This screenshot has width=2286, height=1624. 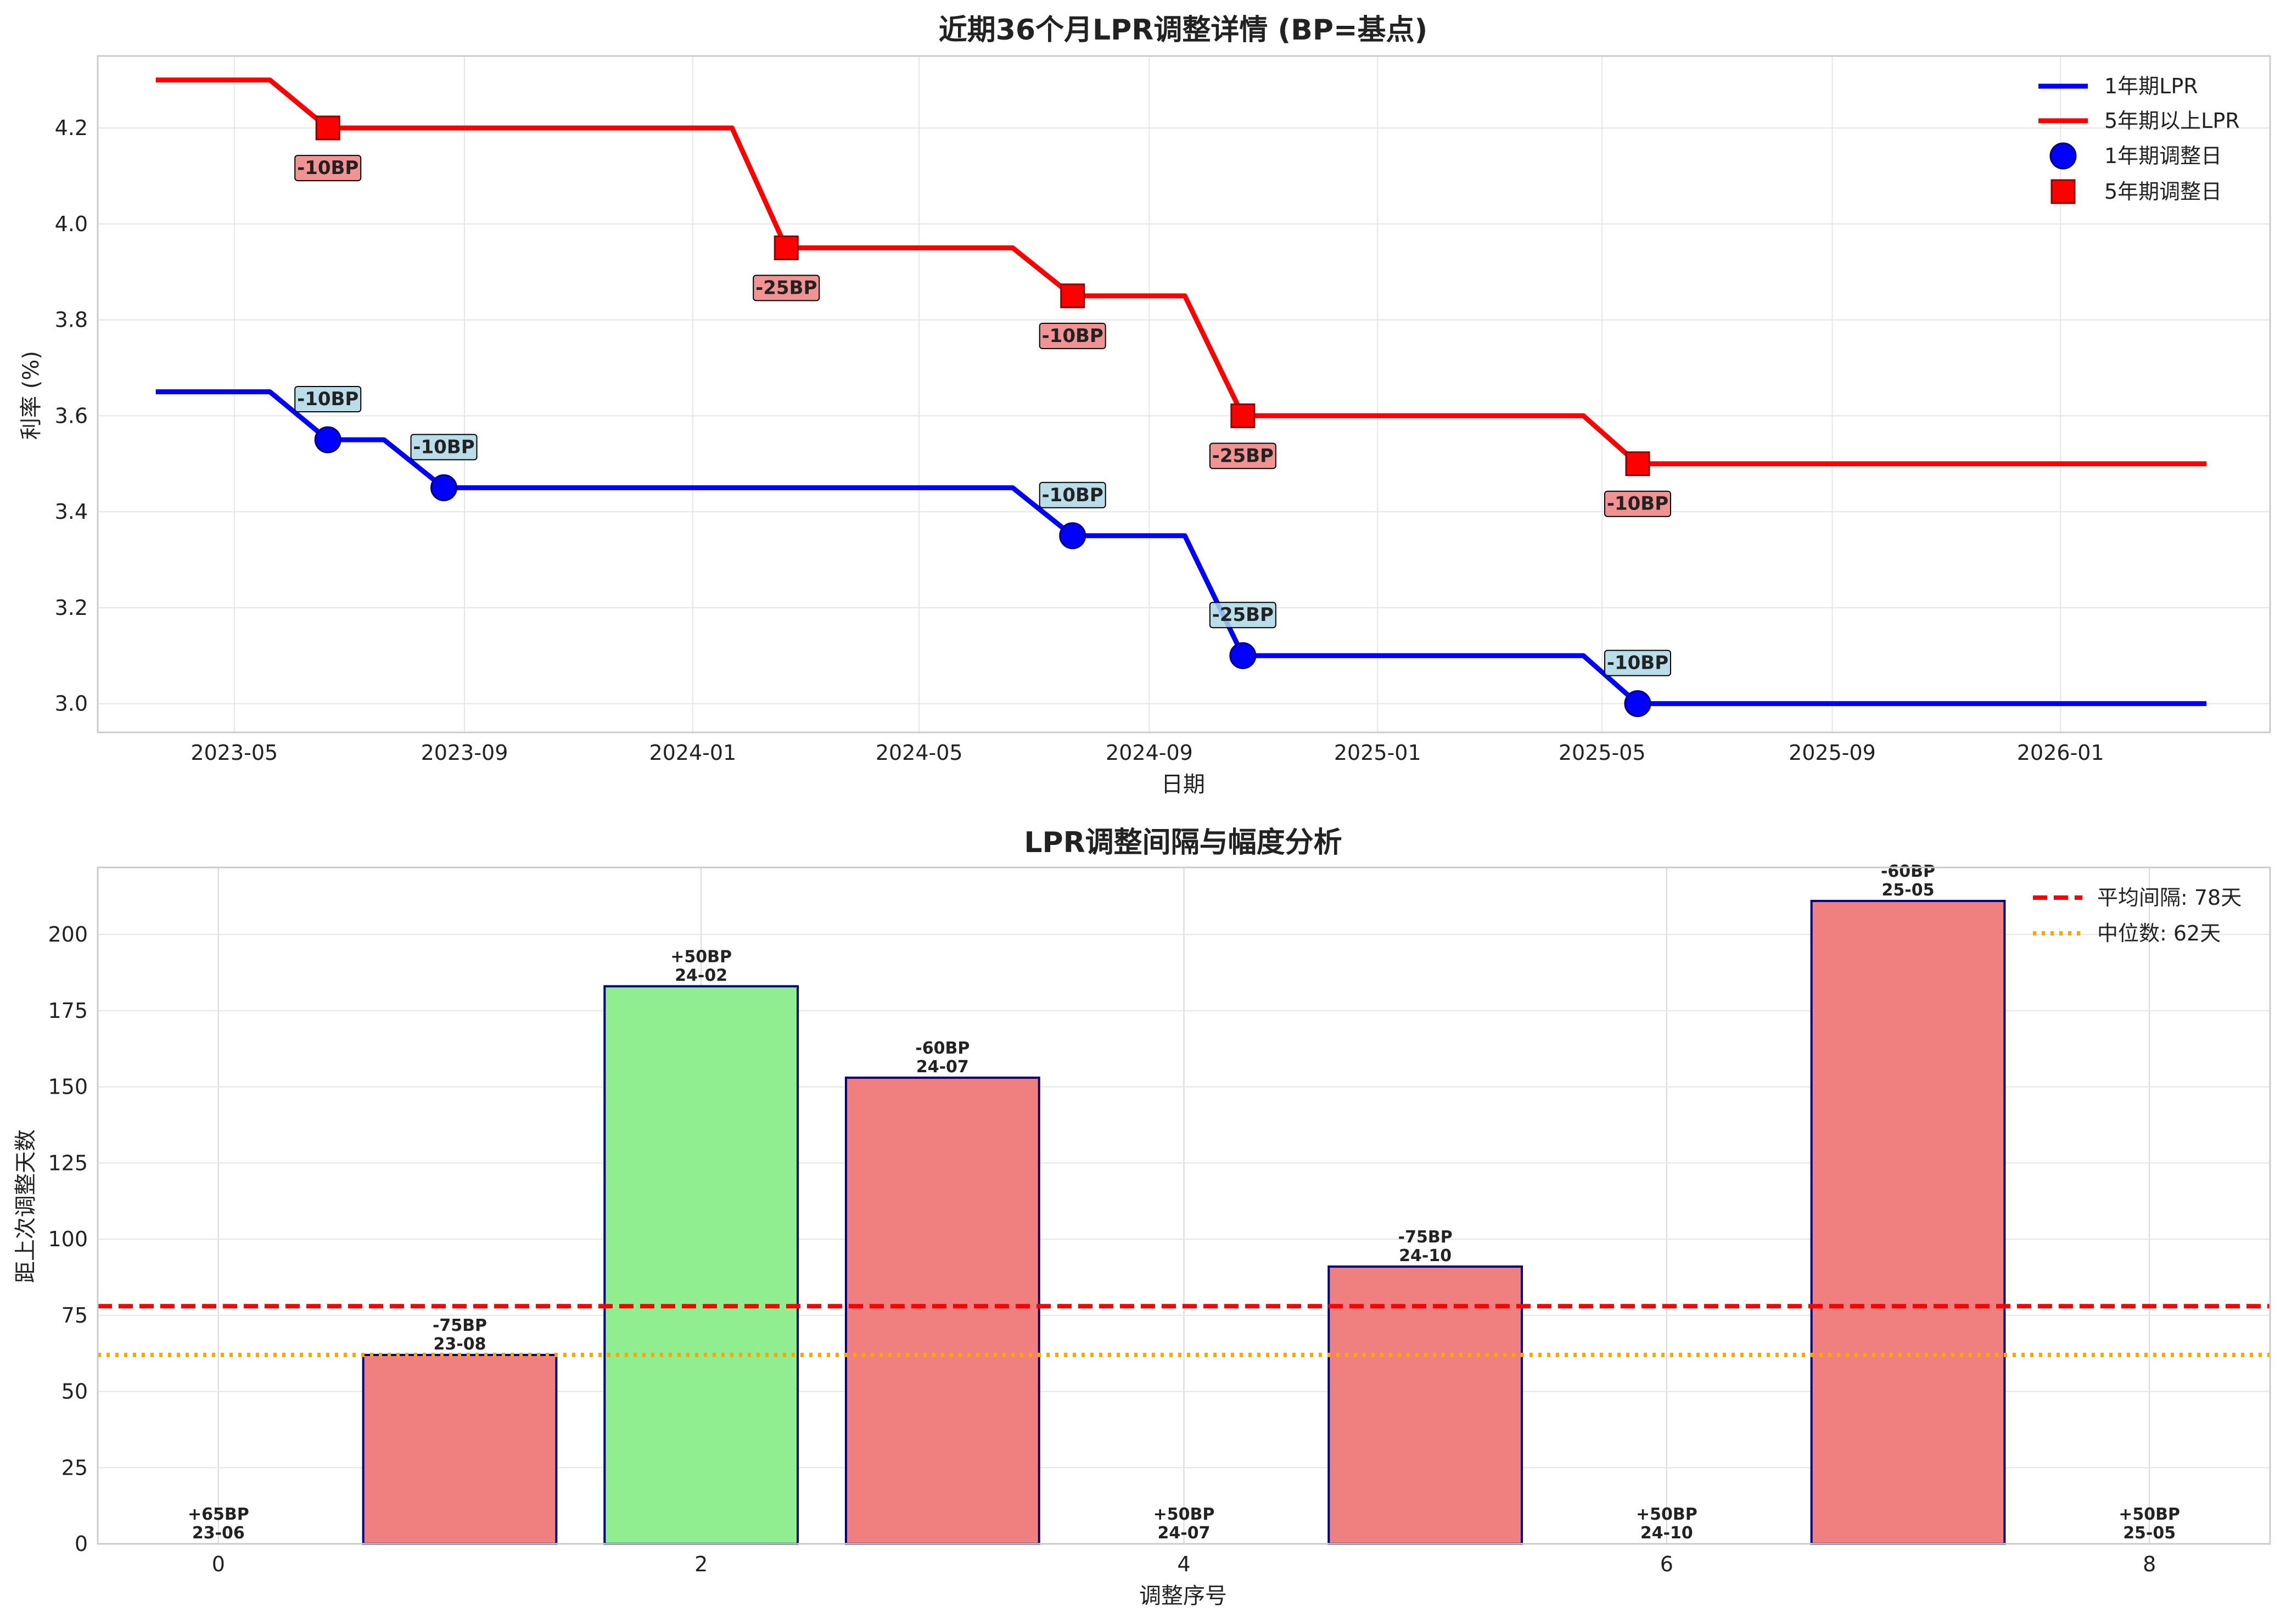 I want to click on top-chart-y-axis-label: 利率 (%), so click(x=31, y=396).